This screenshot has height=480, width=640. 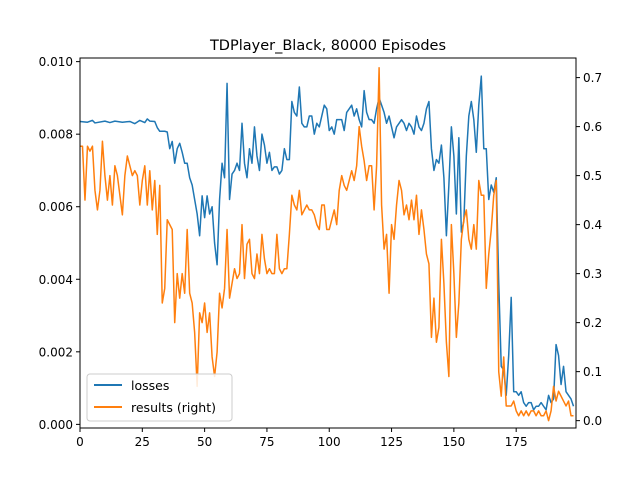 What do you see at coordinates (56, 280) in the screenshot?
I see `y-left-tick-label: 0.004` at bounding box center [56, 280].